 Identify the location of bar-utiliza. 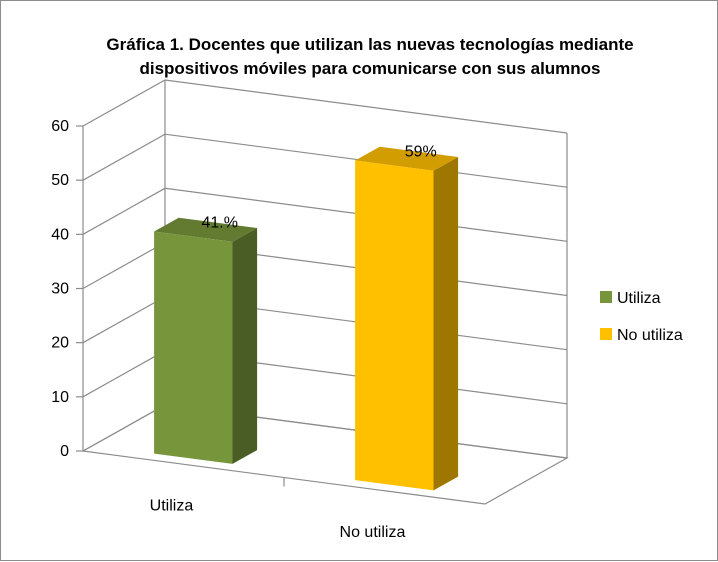
(206, 340).